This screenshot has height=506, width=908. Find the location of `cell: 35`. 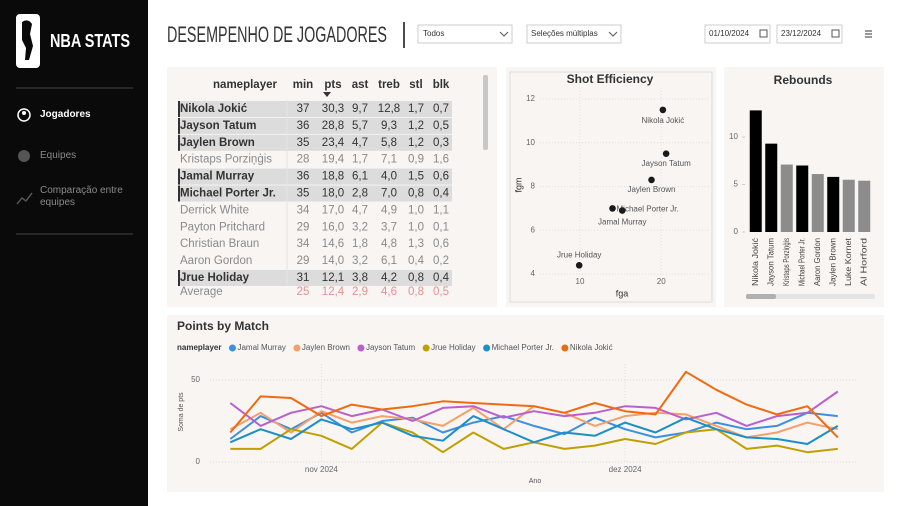

cell: 35 is located at coordinates (303, 194).